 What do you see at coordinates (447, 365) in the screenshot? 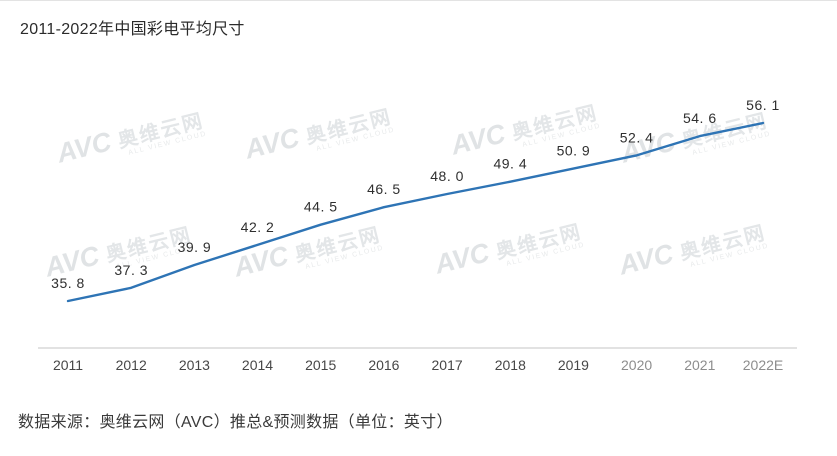
I see `x-axis-label: 2017` at bounding box center [447, 365].